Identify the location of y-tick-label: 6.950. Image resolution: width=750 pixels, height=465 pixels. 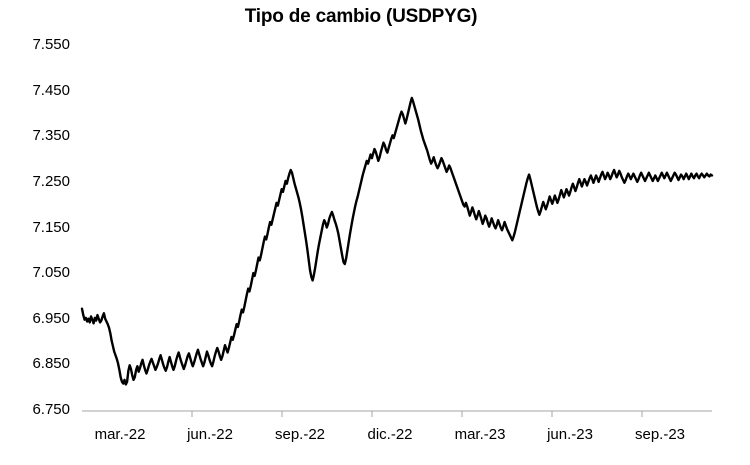
(51, 318).